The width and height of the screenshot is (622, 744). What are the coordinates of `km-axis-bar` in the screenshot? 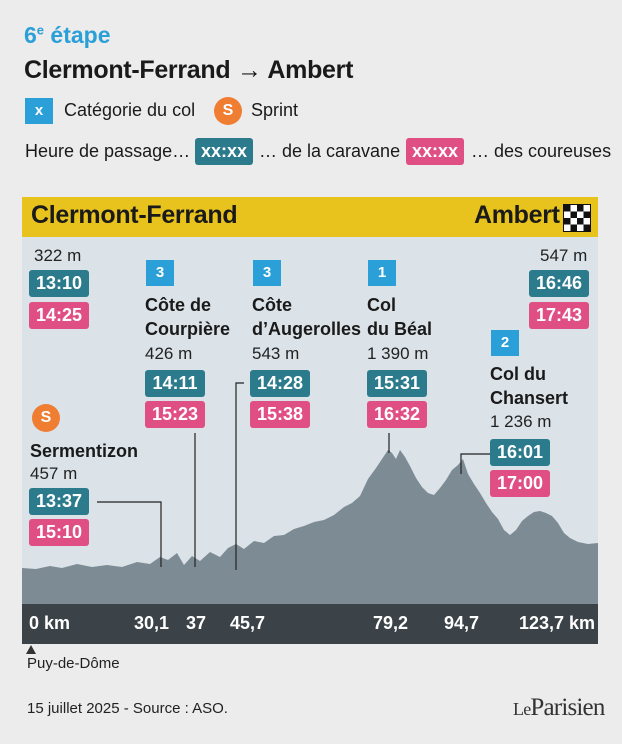 It's located at (310, 624).